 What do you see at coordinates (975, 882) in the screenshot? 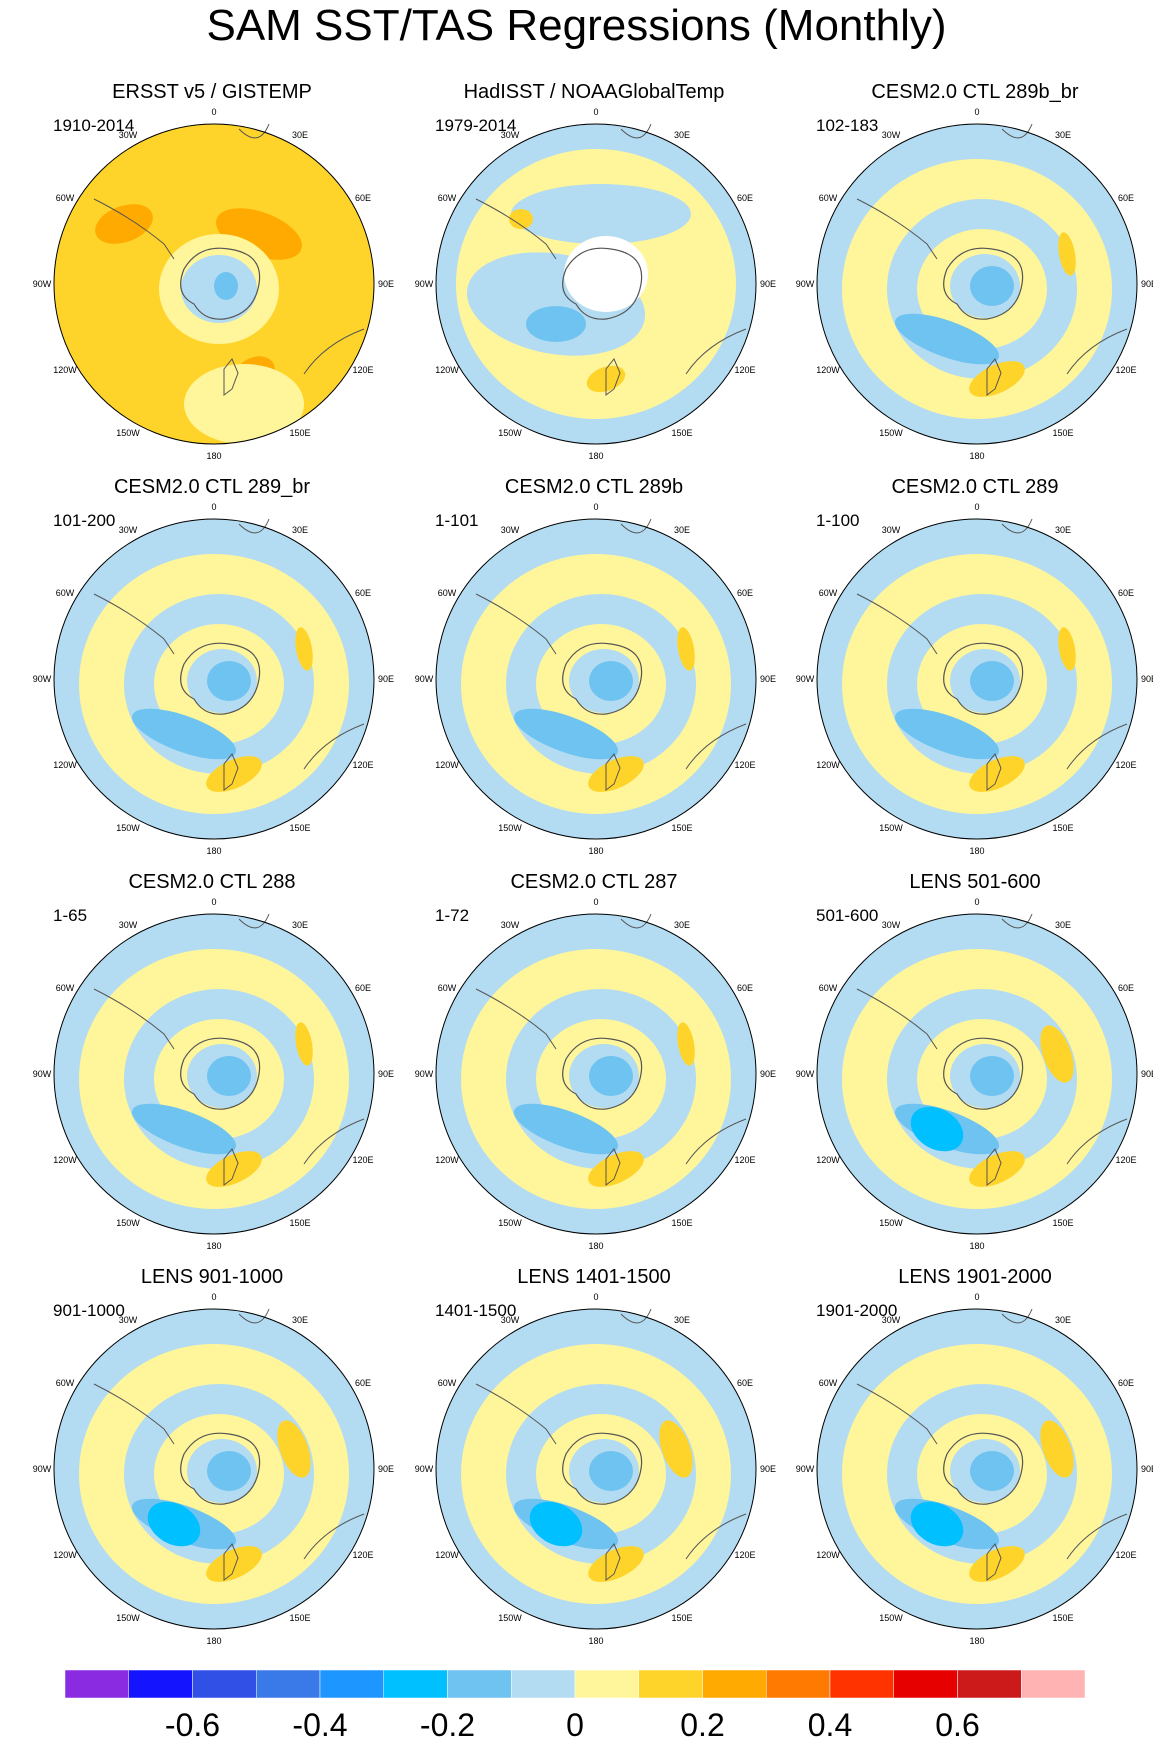
I see `panel-title: LENS 501-600` at bounding box center [975, 882].